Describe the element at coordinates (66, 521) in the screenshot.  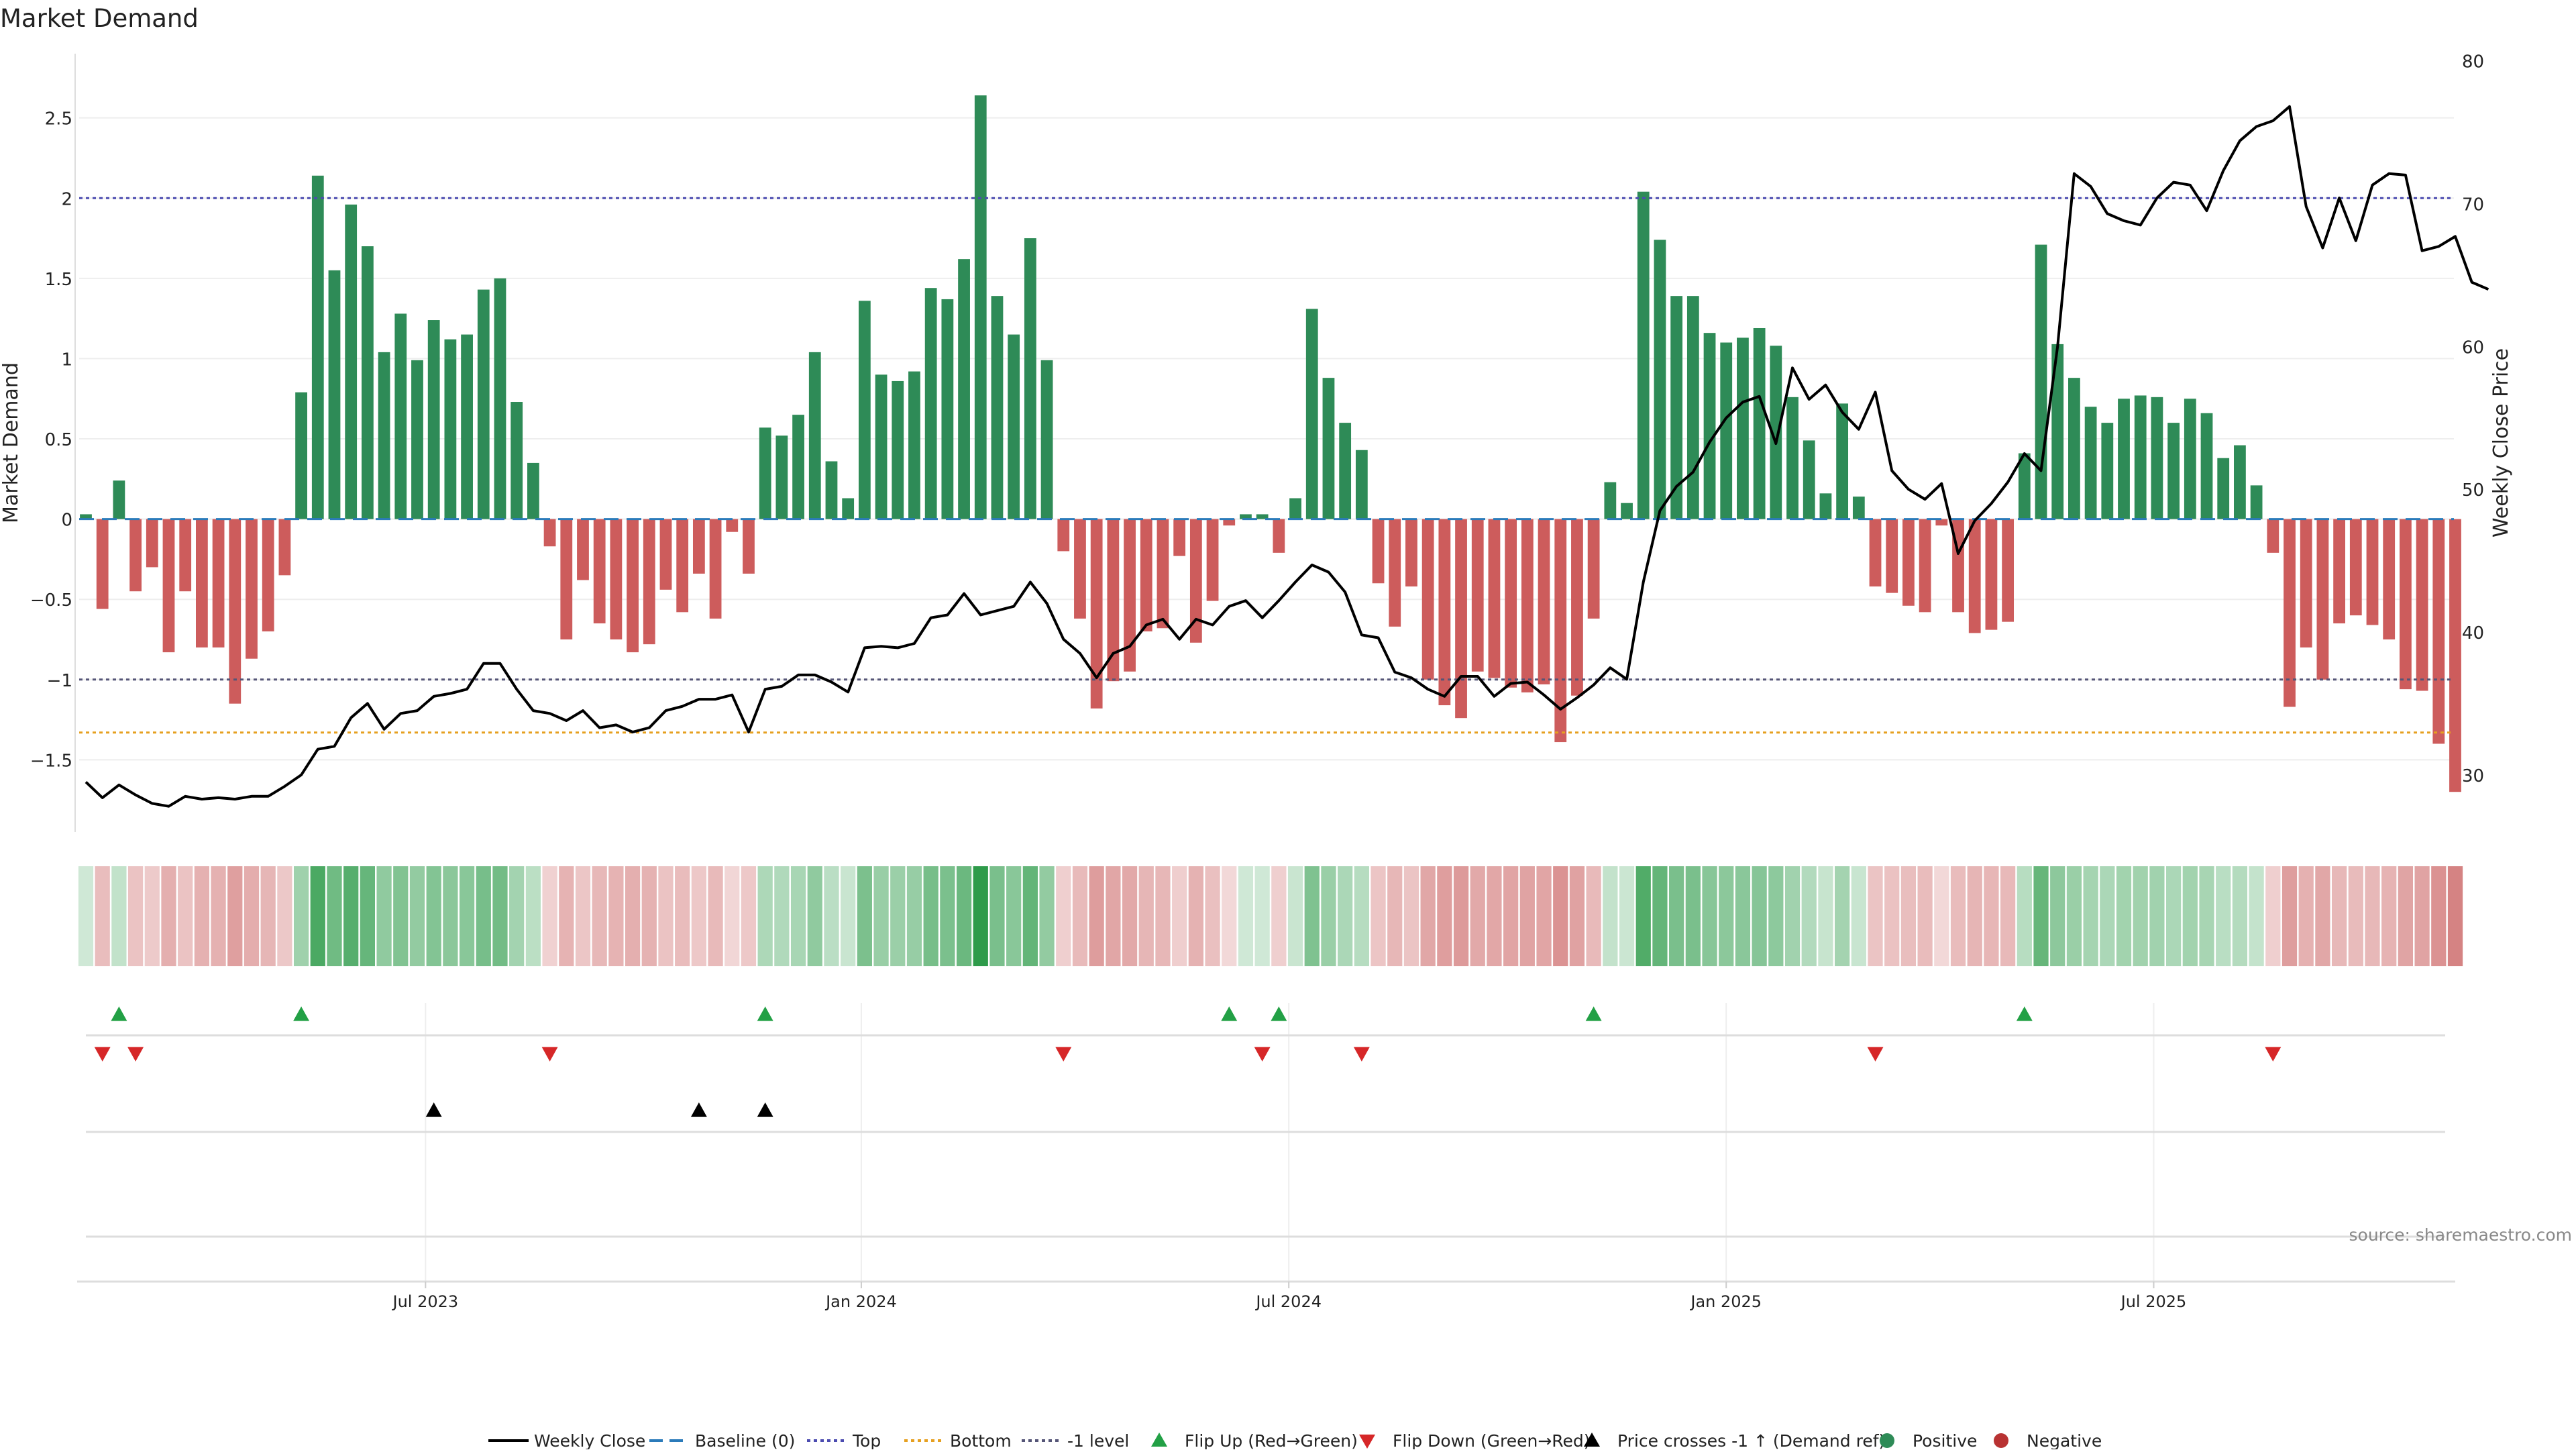
I see `y-left-tick-label: 0` at that location.